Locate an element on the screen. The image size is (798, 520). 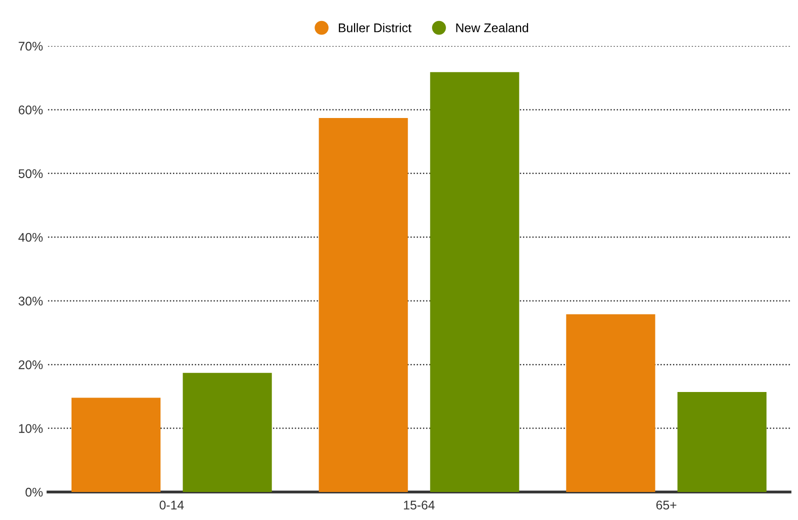
y-tick-label: 10% is located at coordinates (31, 428).